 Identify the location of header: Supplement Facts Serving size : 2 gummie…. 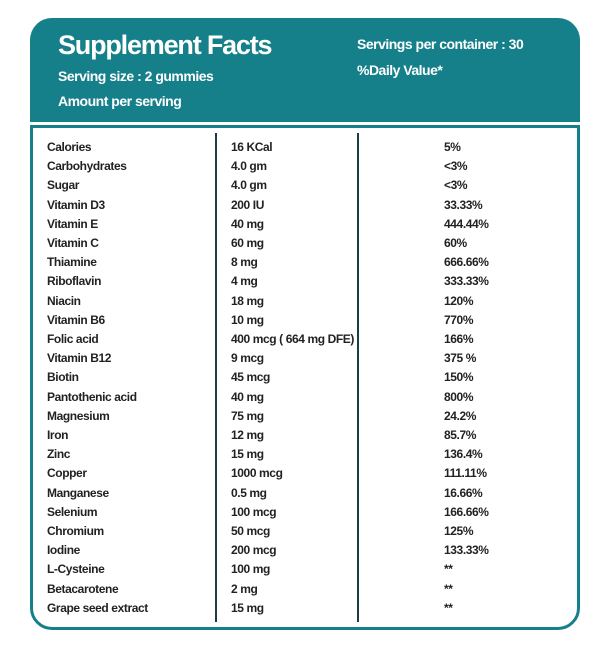
(305, 70).